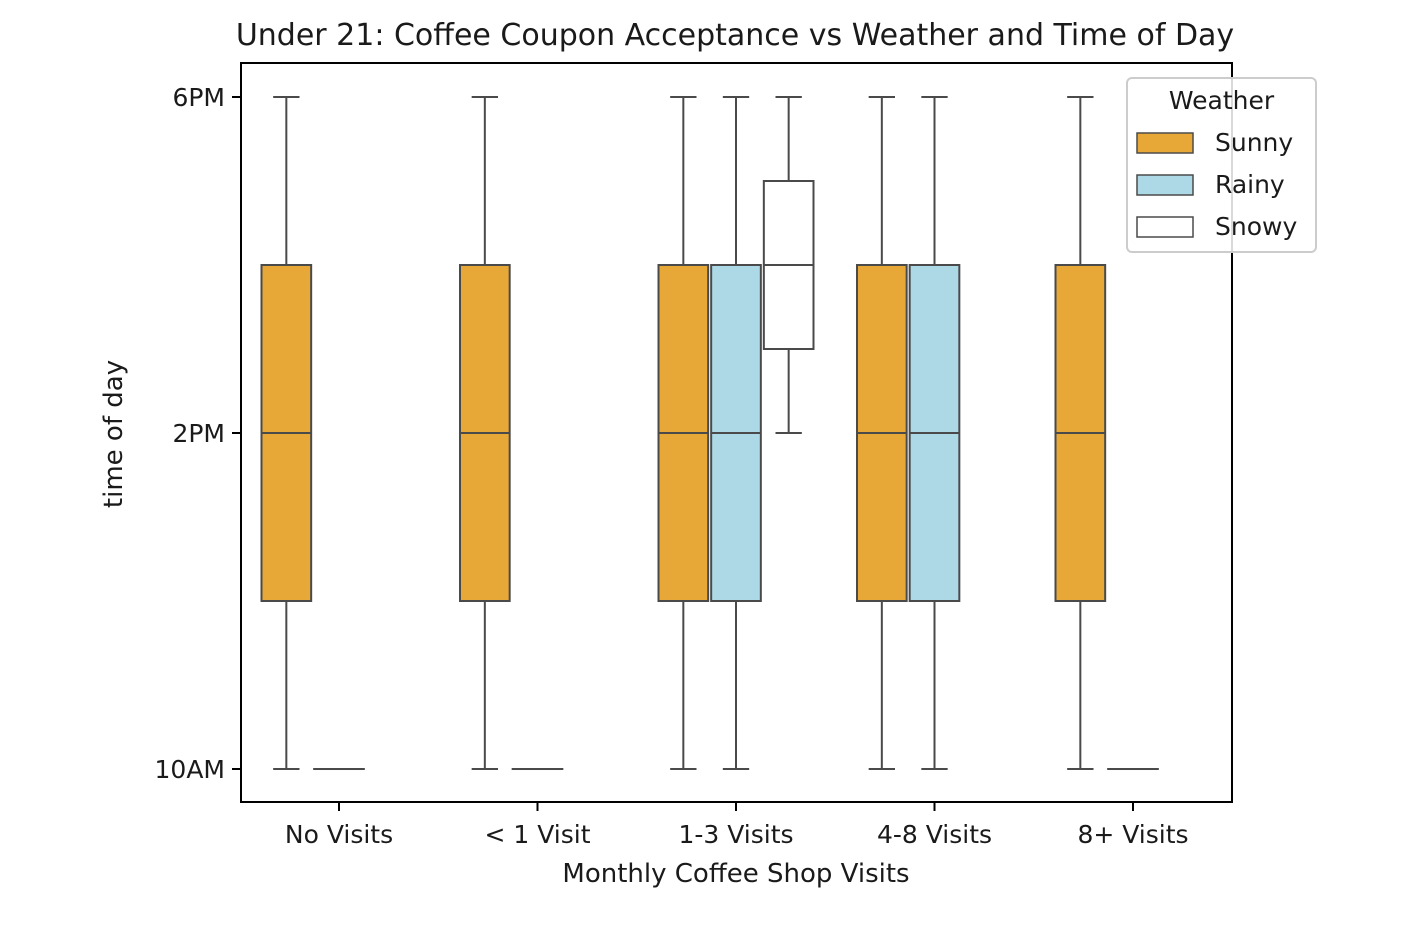 This screenshot has height=926, width=1410. Describe the element at coordinates (1165, 185) in the screenshot. I see `legend-swatch-rainy` at that location.